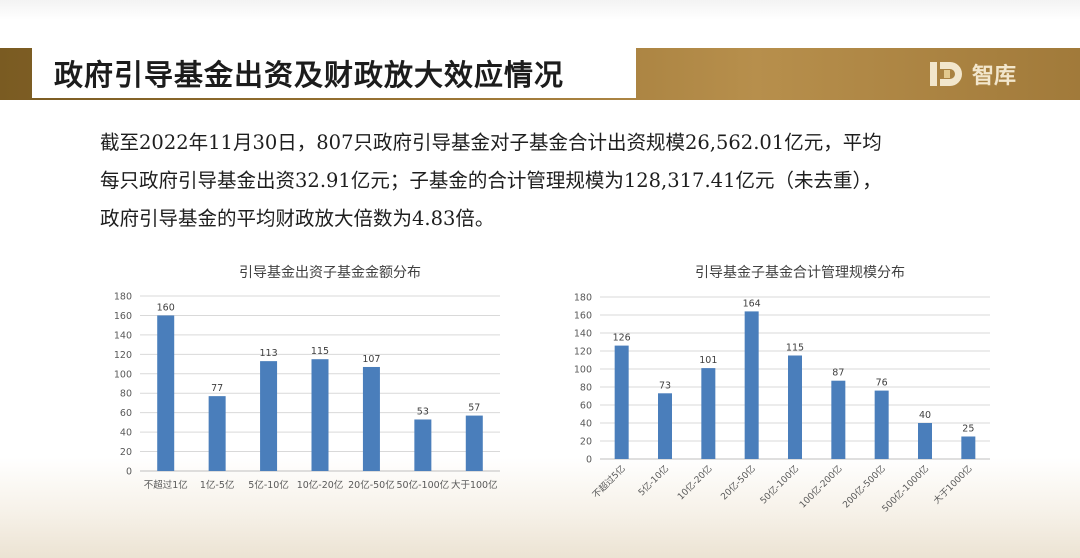  Describe the element at coordinates (586, 424) in the screenshot. I see `chart2-ytick-label: 40` at that location.